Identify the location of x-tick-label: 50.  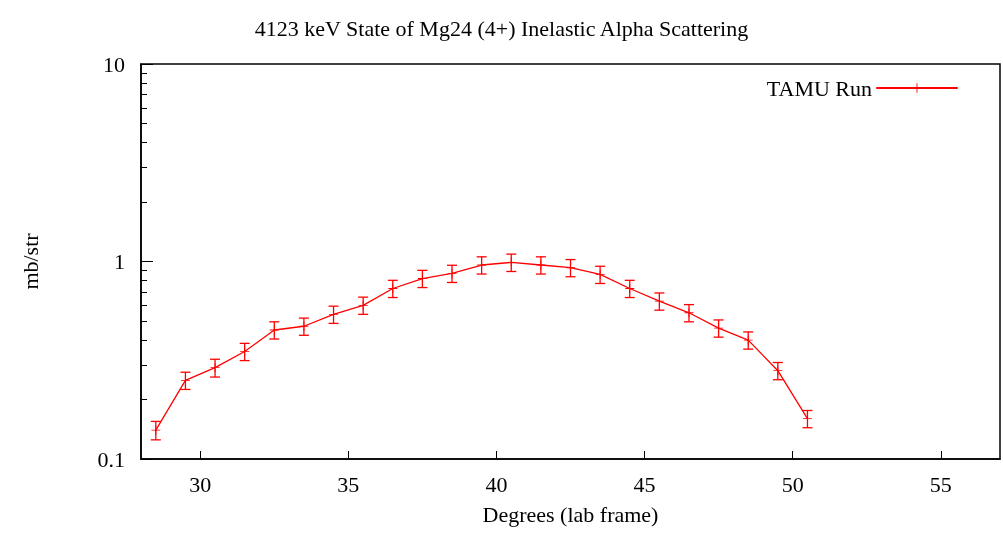
(792, 484).